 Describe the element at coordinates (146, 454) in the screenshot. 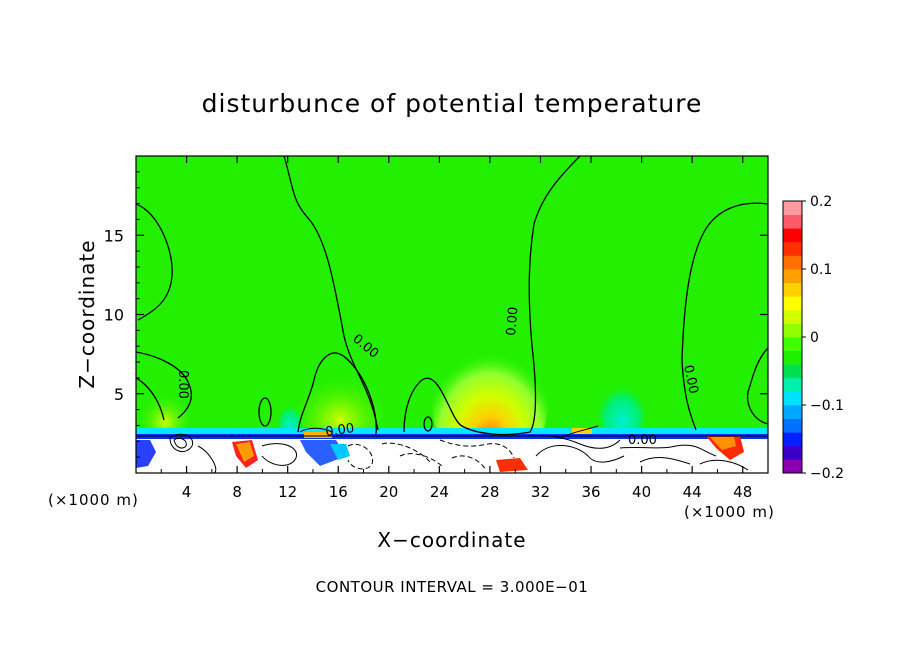

I see `blue-patch` at that location.